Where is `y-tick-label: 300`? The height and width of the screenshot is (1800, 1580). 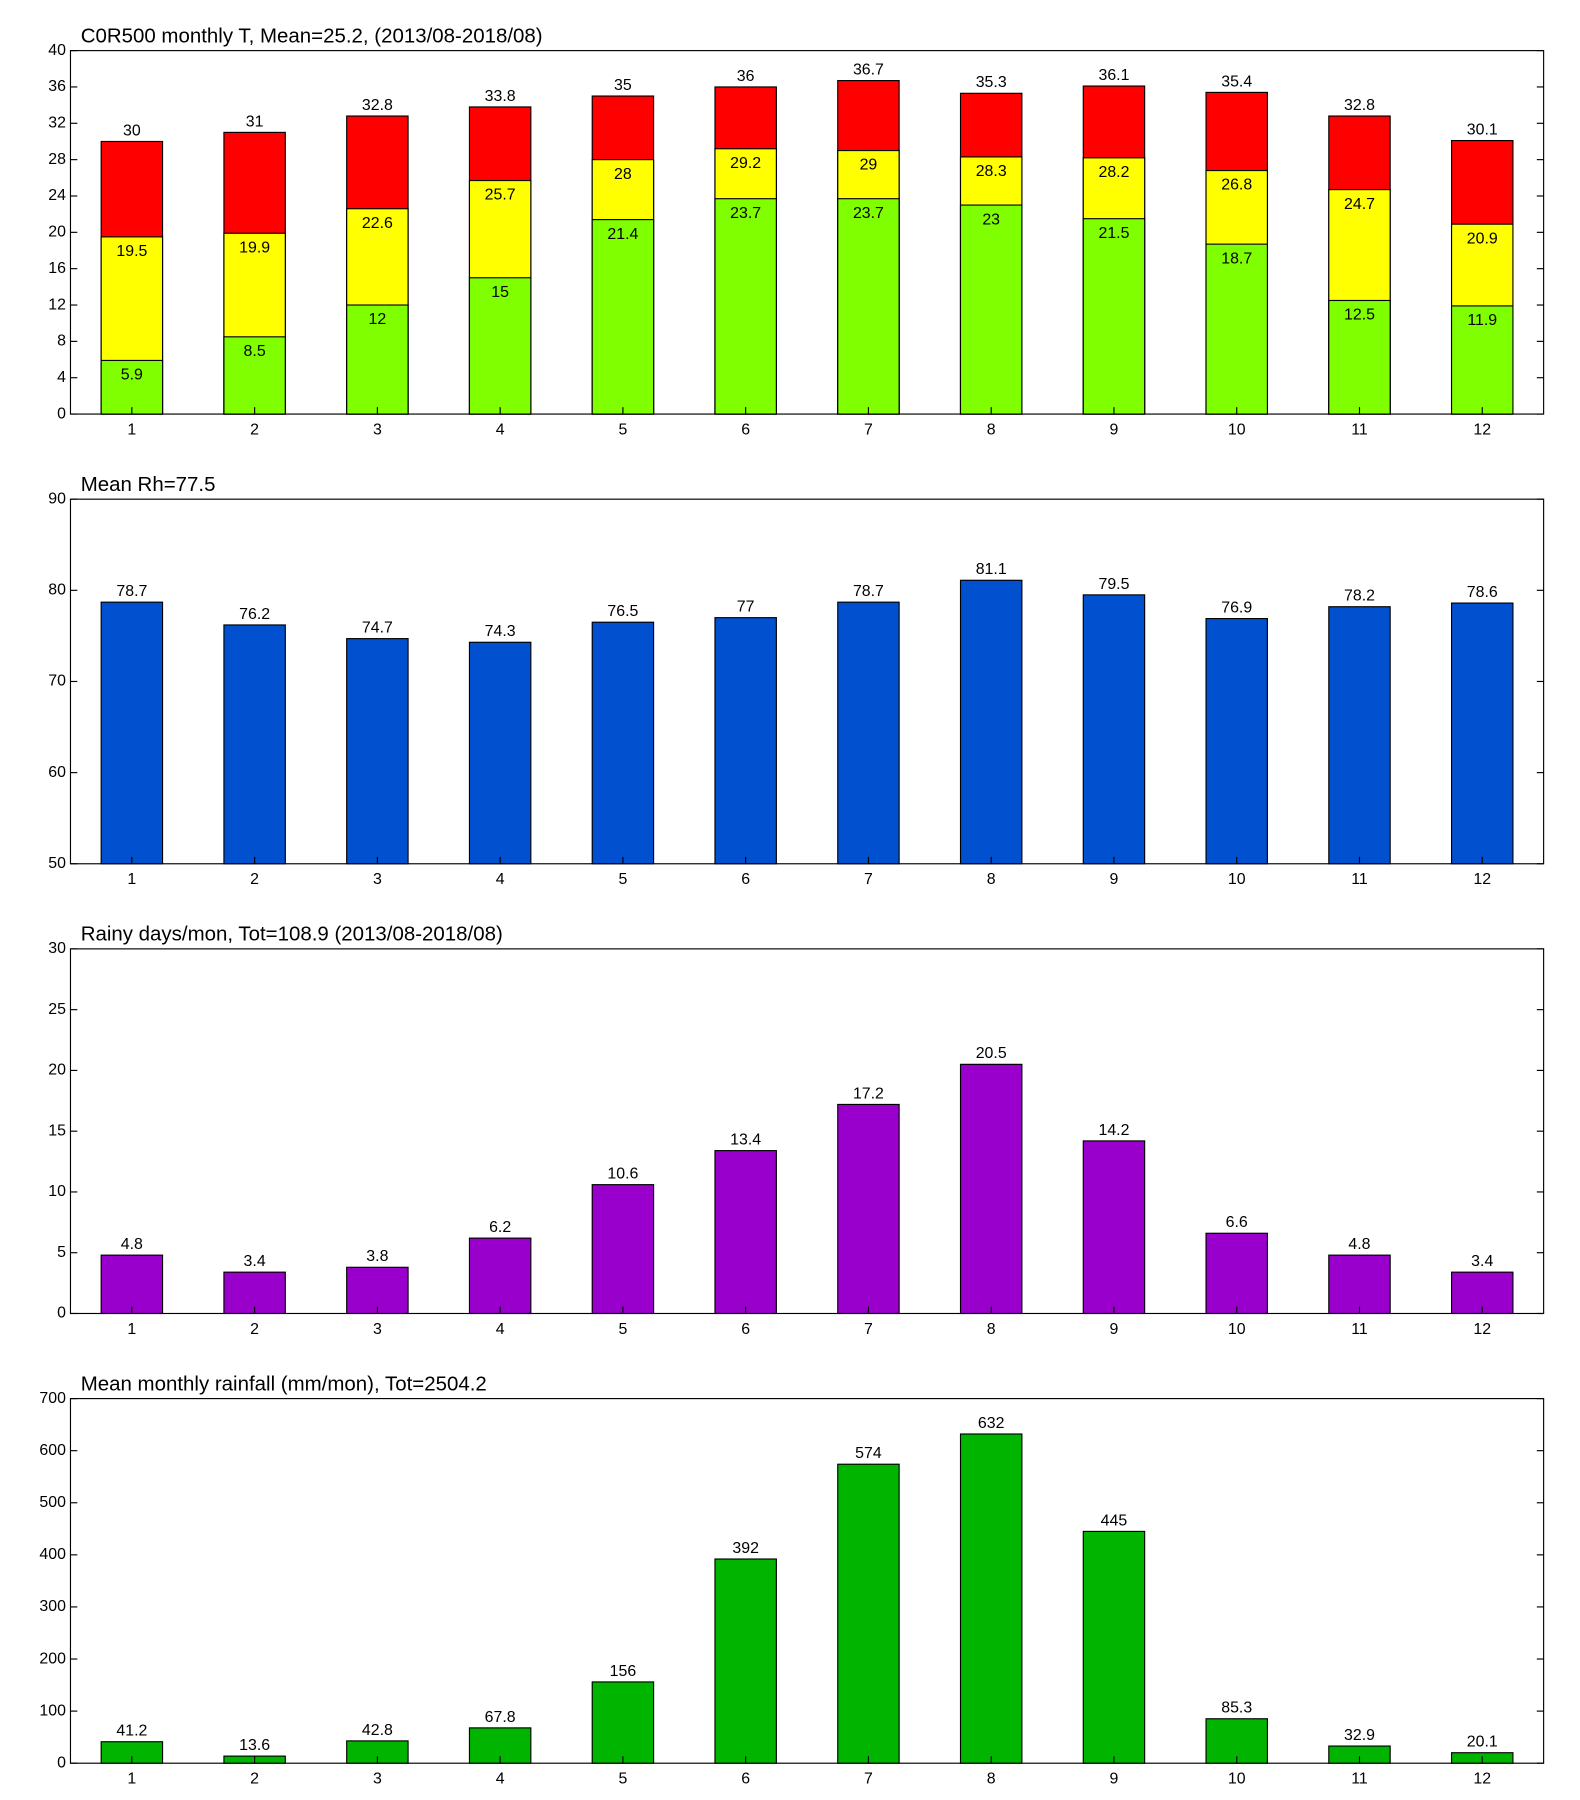
y-tick-label: 300 is located at coordinates (52, 1606).